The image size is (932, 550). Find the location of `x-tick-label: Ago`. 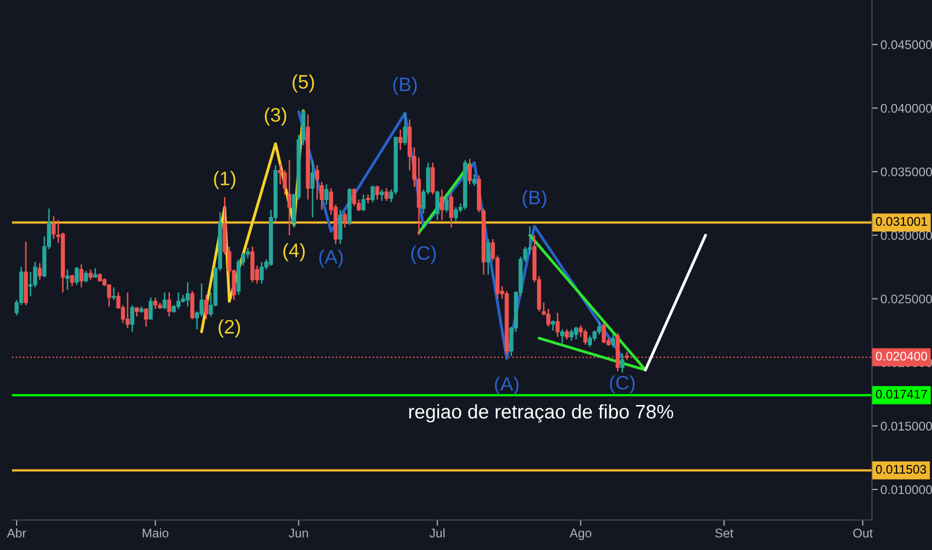

x-tick-label: Ago is located at coordinates (581, 534).